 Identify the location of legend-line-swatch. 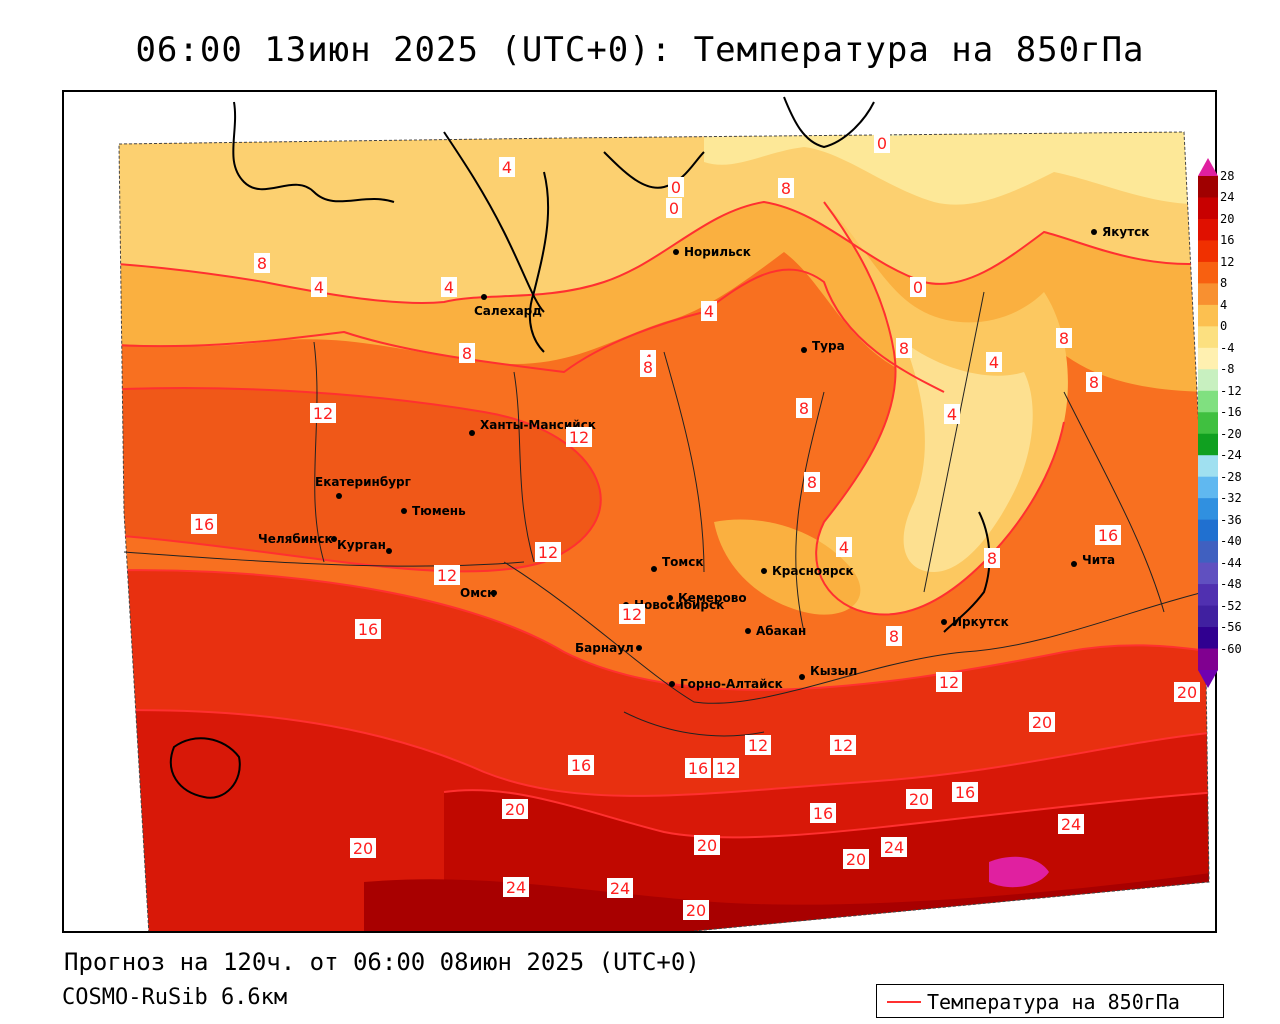
(904, 1002).